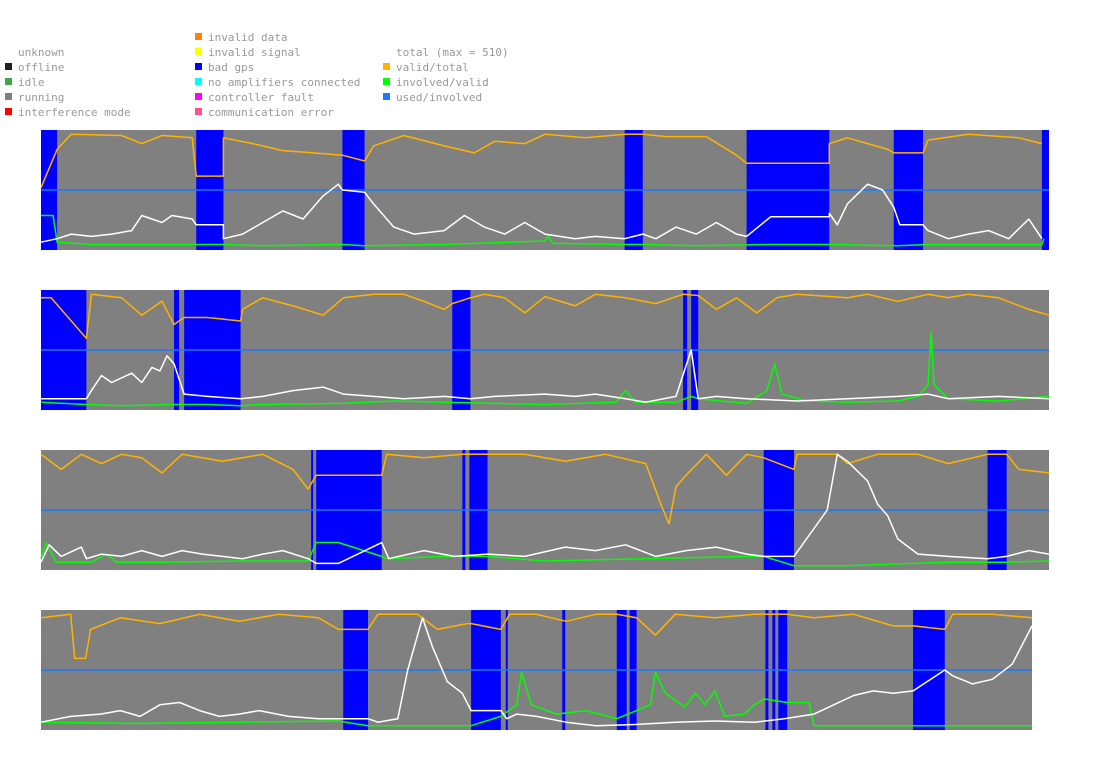 The width and height of the screenshot is (1095, 764). I want to click on legend-item-no-amplifiers: no amplifiers connected, so click(277, 82).